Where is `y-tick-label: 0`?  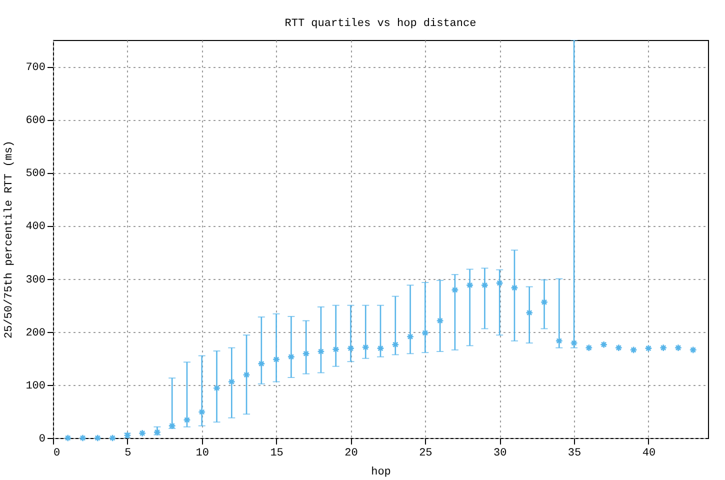
y-tick-label: 0 is located at coordinates (42, 440).